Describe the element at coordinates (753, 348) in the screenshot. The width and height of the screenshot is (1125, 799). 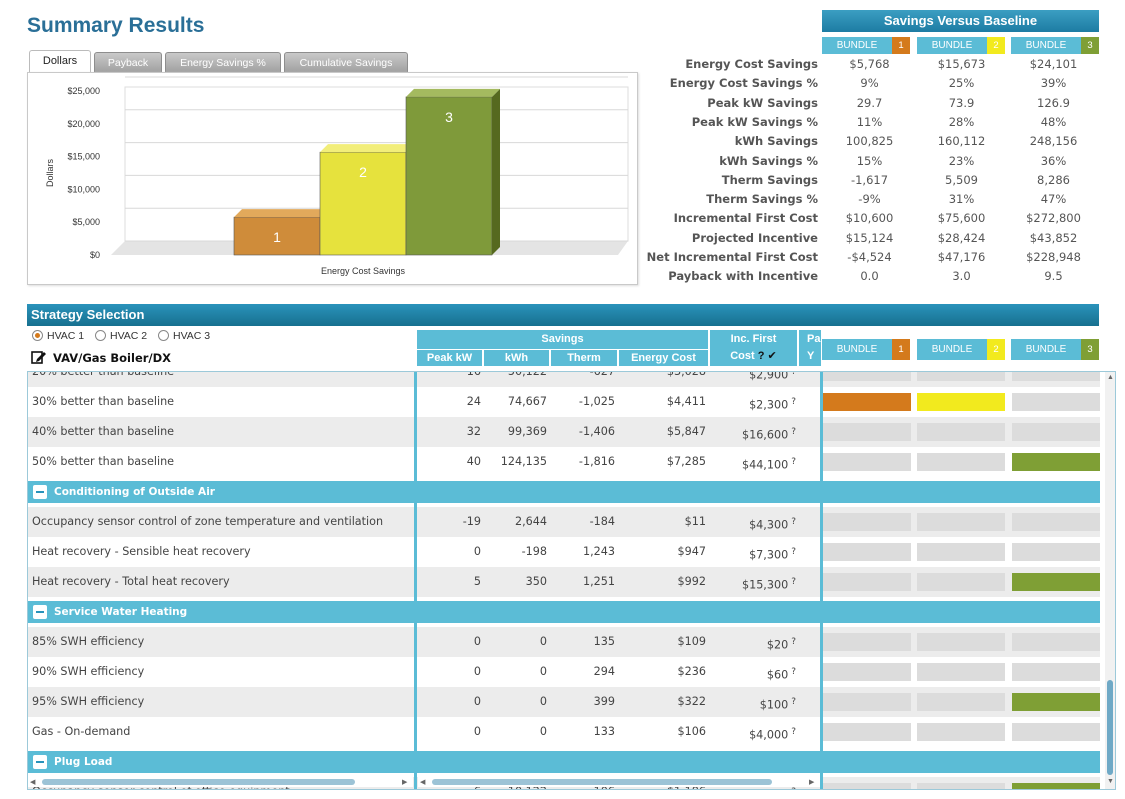
I see `col-inc-first-cost: Inc. First Cost ? ✔` at that location.